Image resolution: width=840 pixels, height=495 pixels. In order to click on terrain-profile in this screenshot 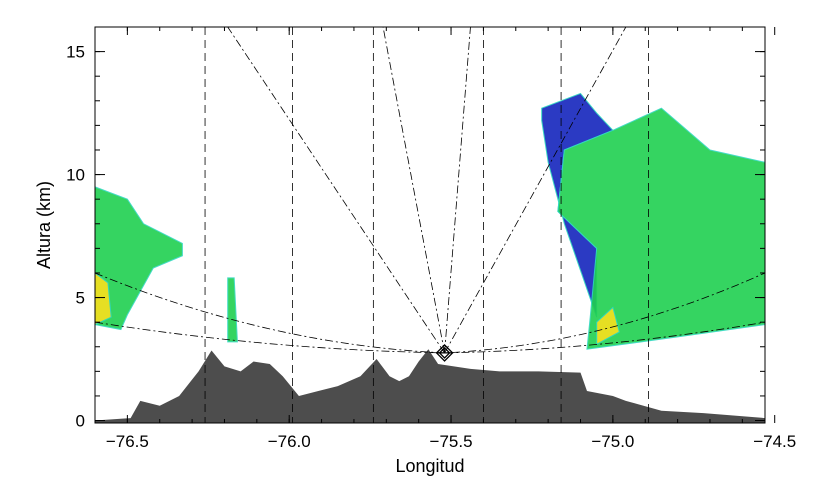, I will do `click(430, 386)`.